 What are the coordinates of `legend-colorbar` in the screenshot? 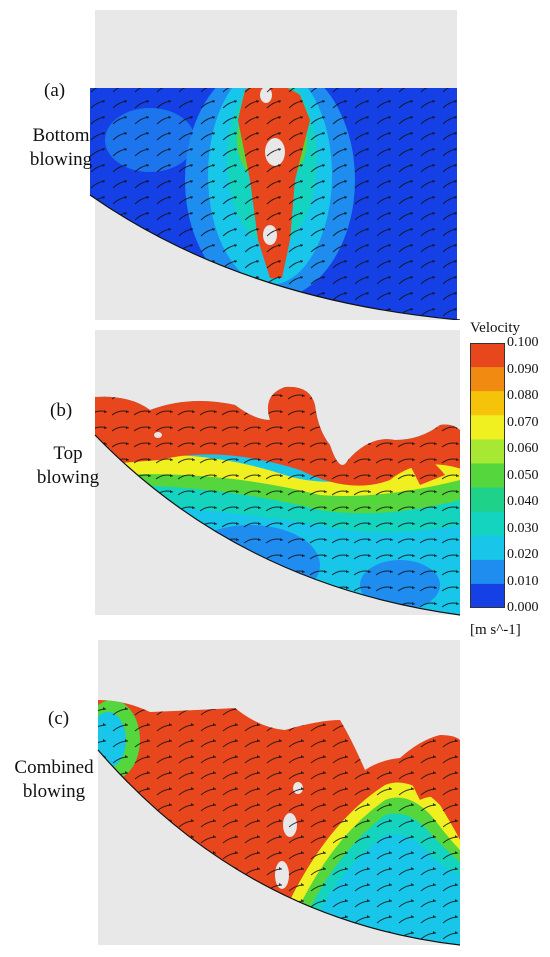 It's located at (487, 475).